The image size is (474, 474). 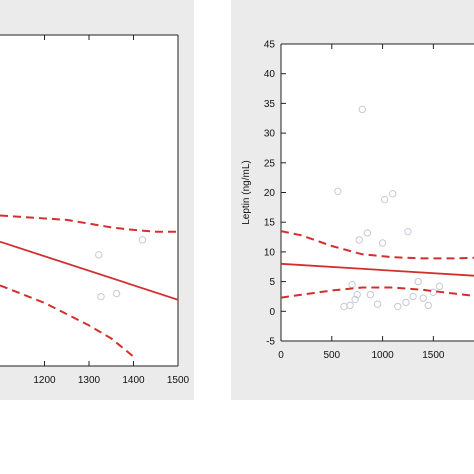 I want to click on right-y-tick-label: 45, so click(x=270, y=45).